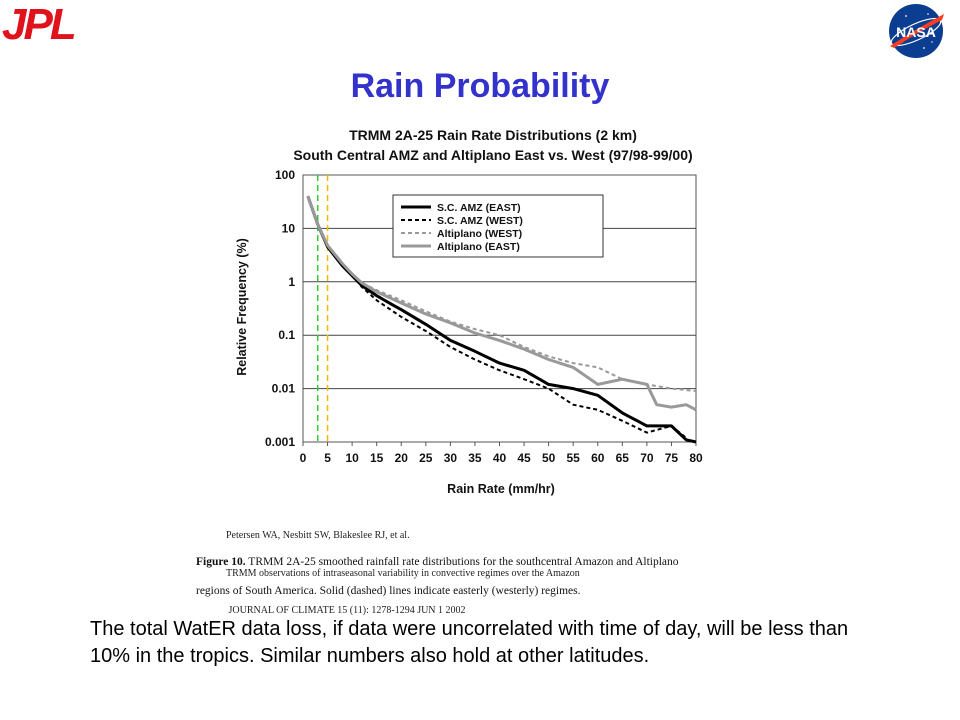  I want to click on x-tick-label: 40, so click(500, 458).